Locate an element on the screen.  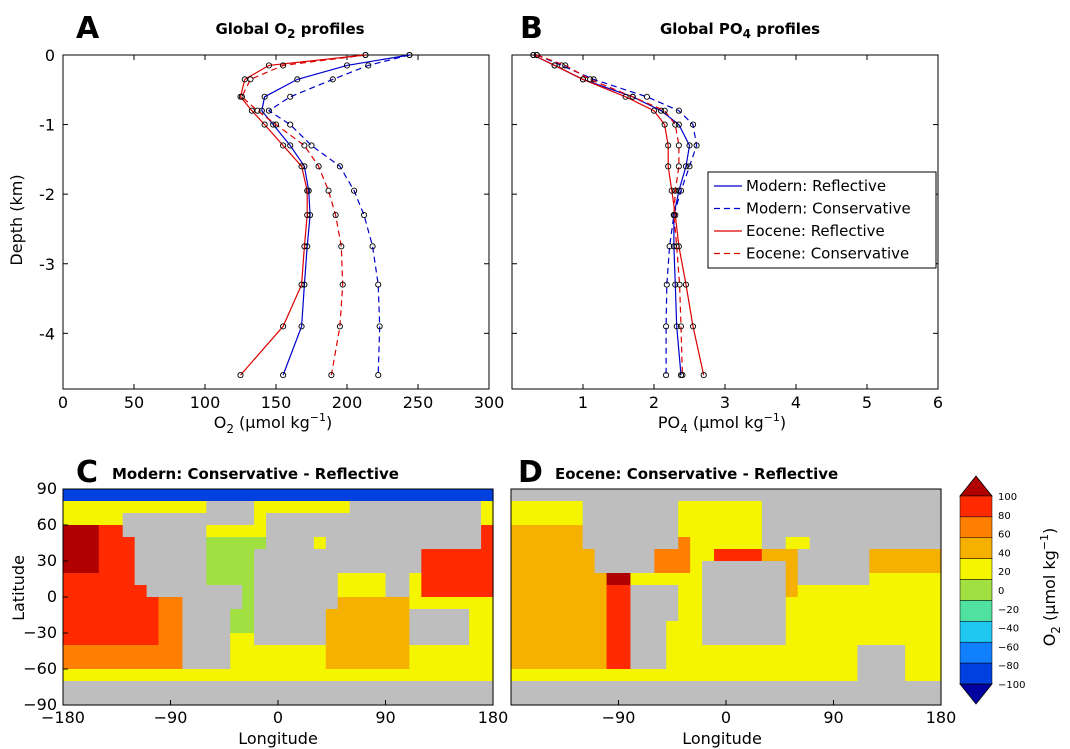
panel-c-letter: C is located at coordinates (87, 472).